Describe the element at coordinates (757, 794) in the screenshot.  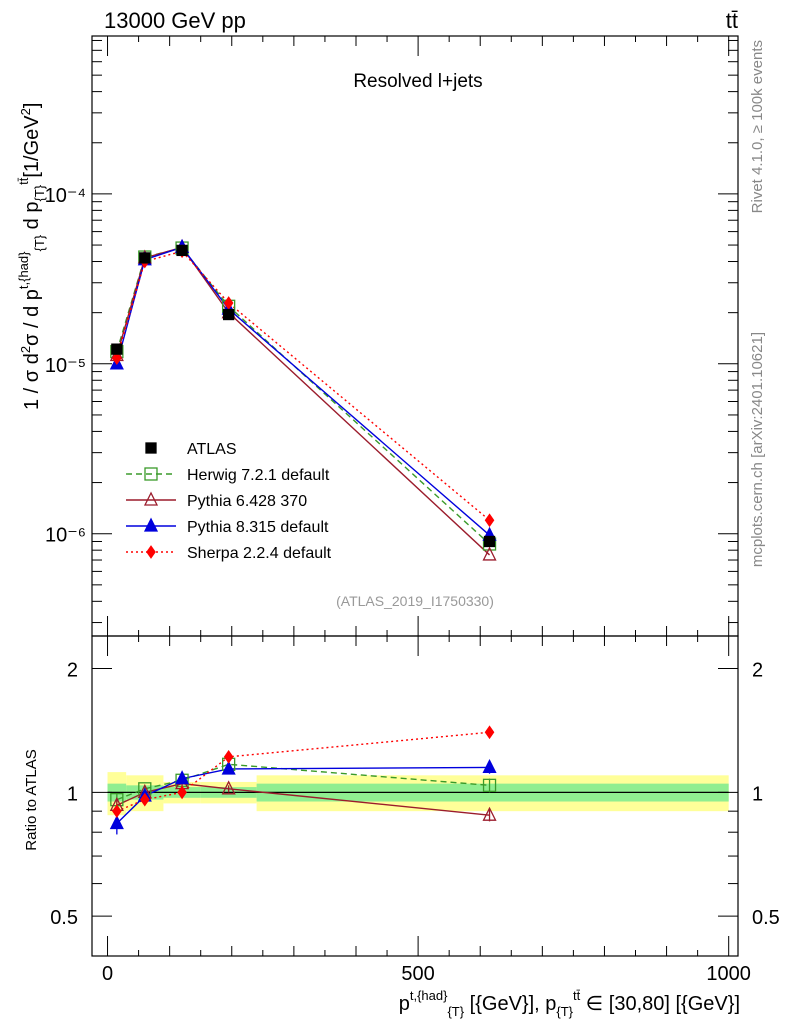
I see `ratio-tick-label-right: 1` at that location.